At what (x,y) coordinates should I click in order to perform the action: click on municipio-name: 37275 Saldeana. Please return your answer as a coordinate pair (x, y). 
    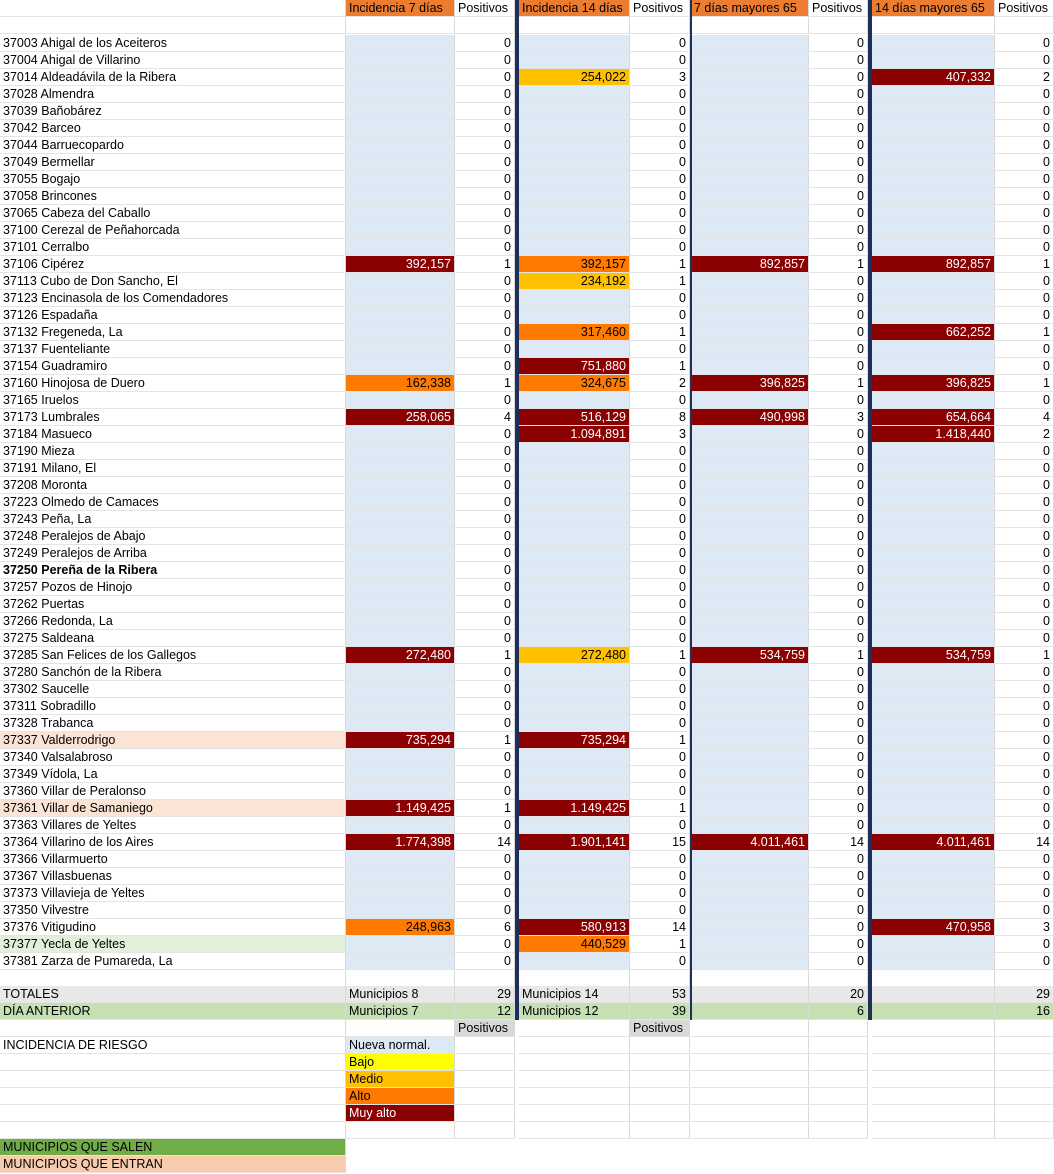
    Looking at the image, I should click on (173, 638).